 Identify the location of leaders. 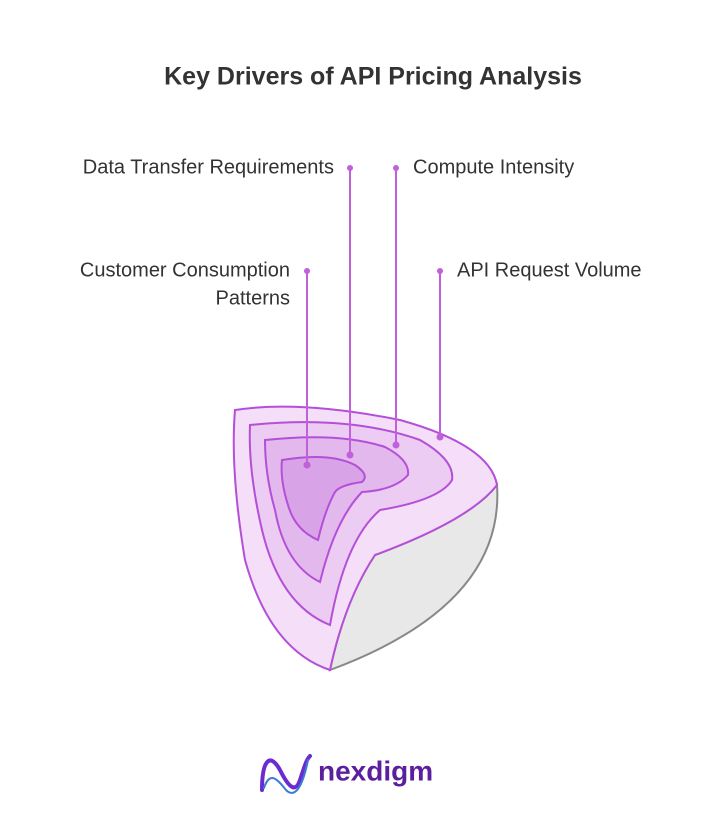
(373, 317).